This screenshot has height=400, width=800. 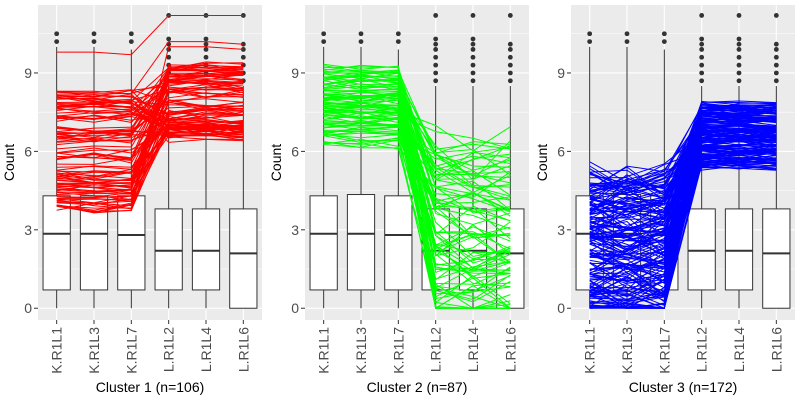 I want to click on profile-lines, so click(x=150, y=114).